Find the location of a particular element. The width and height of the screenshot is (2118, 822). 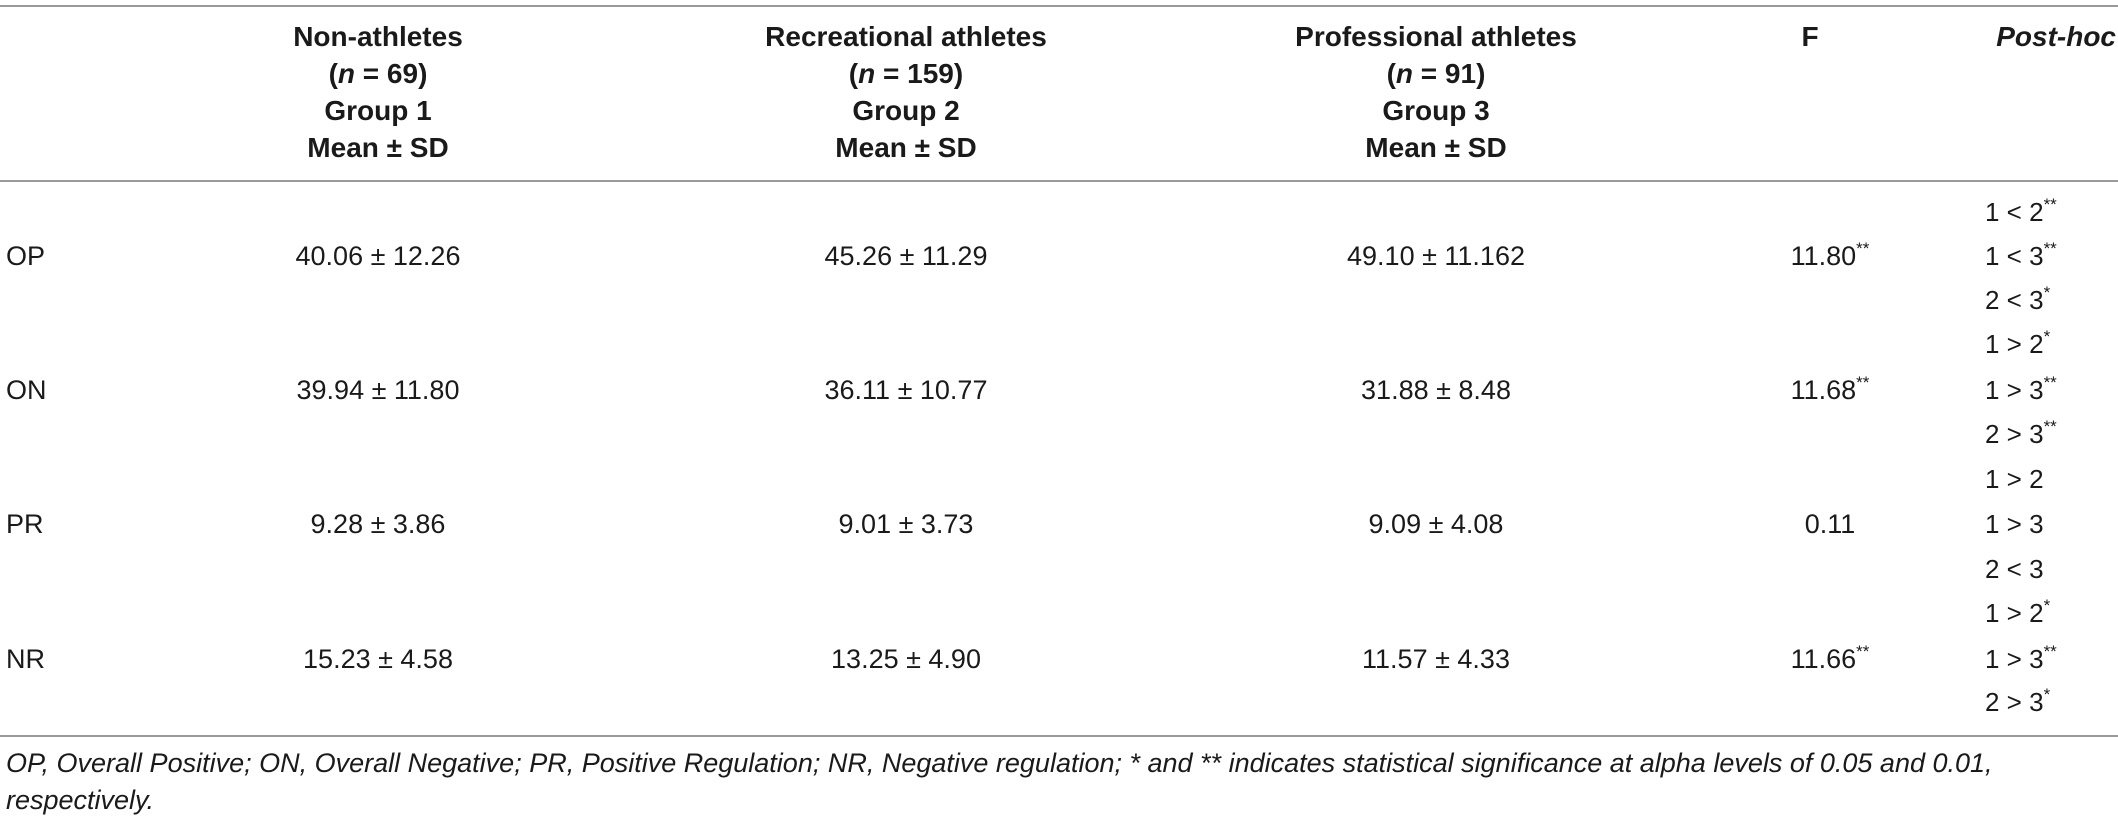

header-group-2-stat: Mean ± SD is located at coordinates (906, 147).